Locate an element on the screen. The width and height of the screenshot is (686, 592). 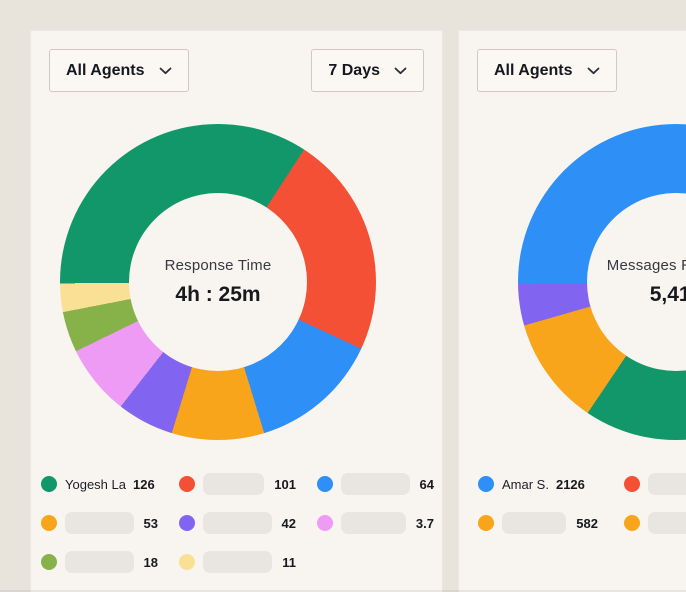
legend-item: 53 is located at coordinates (99, 523).